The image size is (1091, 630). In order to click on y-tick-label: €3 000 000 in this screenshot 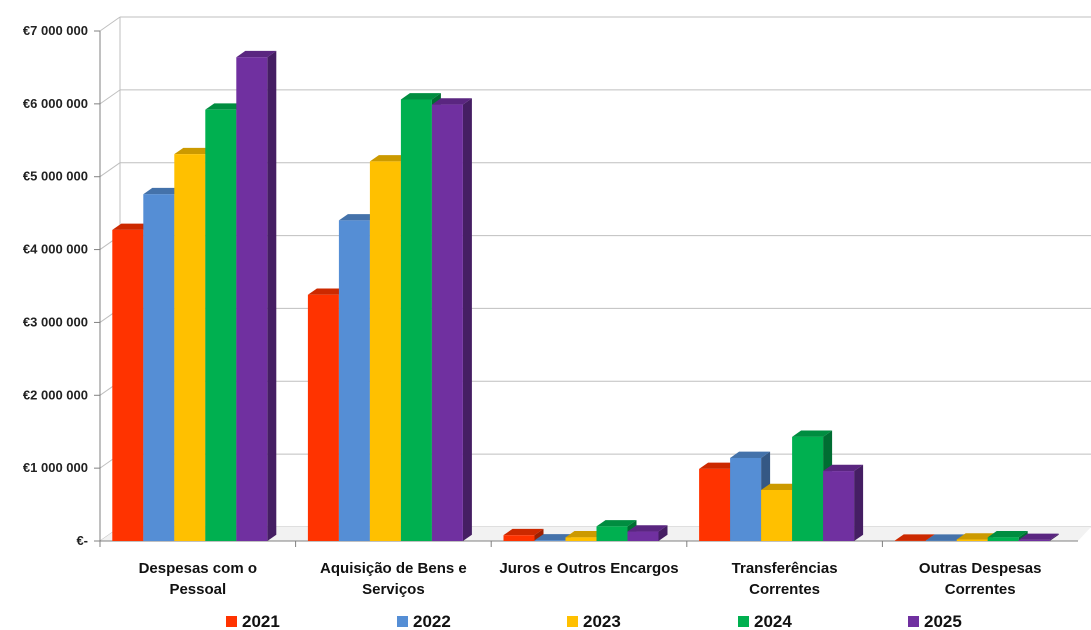, I will do `click(55, 321)`.